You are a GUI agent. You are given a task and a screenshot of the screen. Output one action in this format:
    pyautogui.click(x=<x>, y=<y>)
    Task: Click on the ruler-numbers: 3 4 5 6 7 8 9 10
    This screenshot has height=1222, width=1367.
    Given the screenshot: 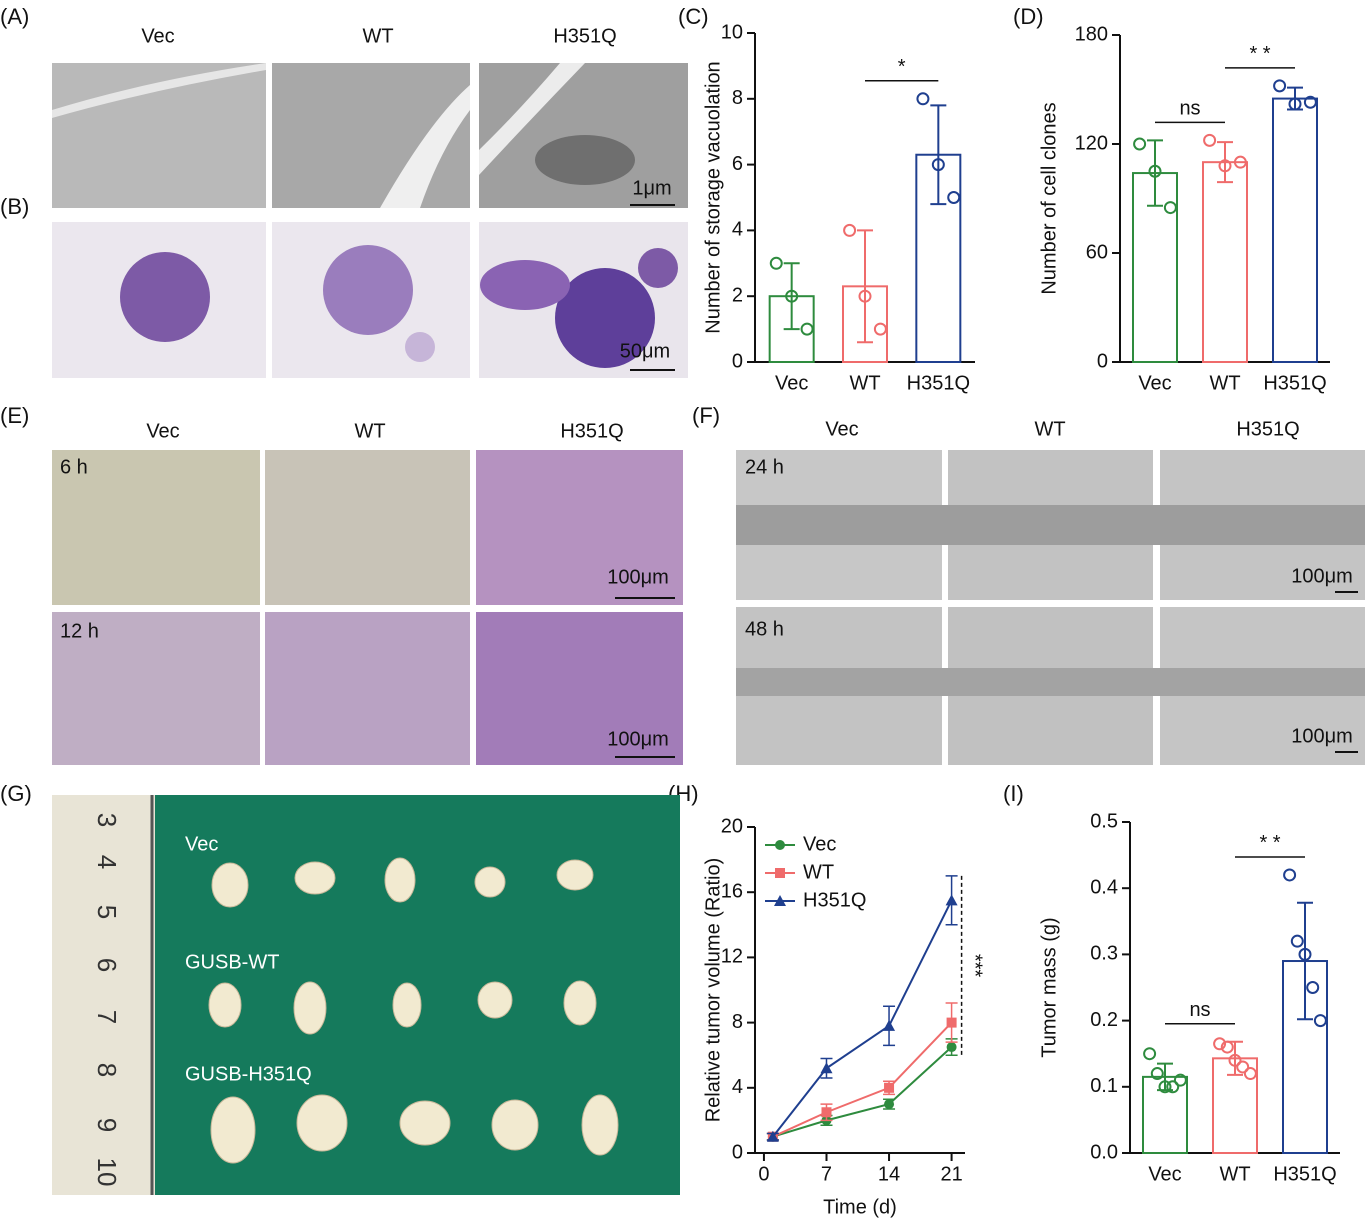 What is the action you would take?
    pyautogui.click(x=107, y=1000)
    